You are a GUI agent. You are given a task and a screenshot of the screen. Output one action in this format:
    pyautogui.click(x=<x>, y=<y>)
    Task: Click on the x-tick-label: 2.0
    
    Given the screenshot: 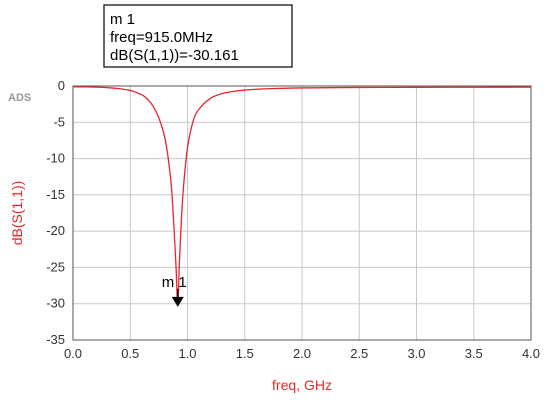 What is the action you would take?
    pyautogui.click(x=302, y=353)
    